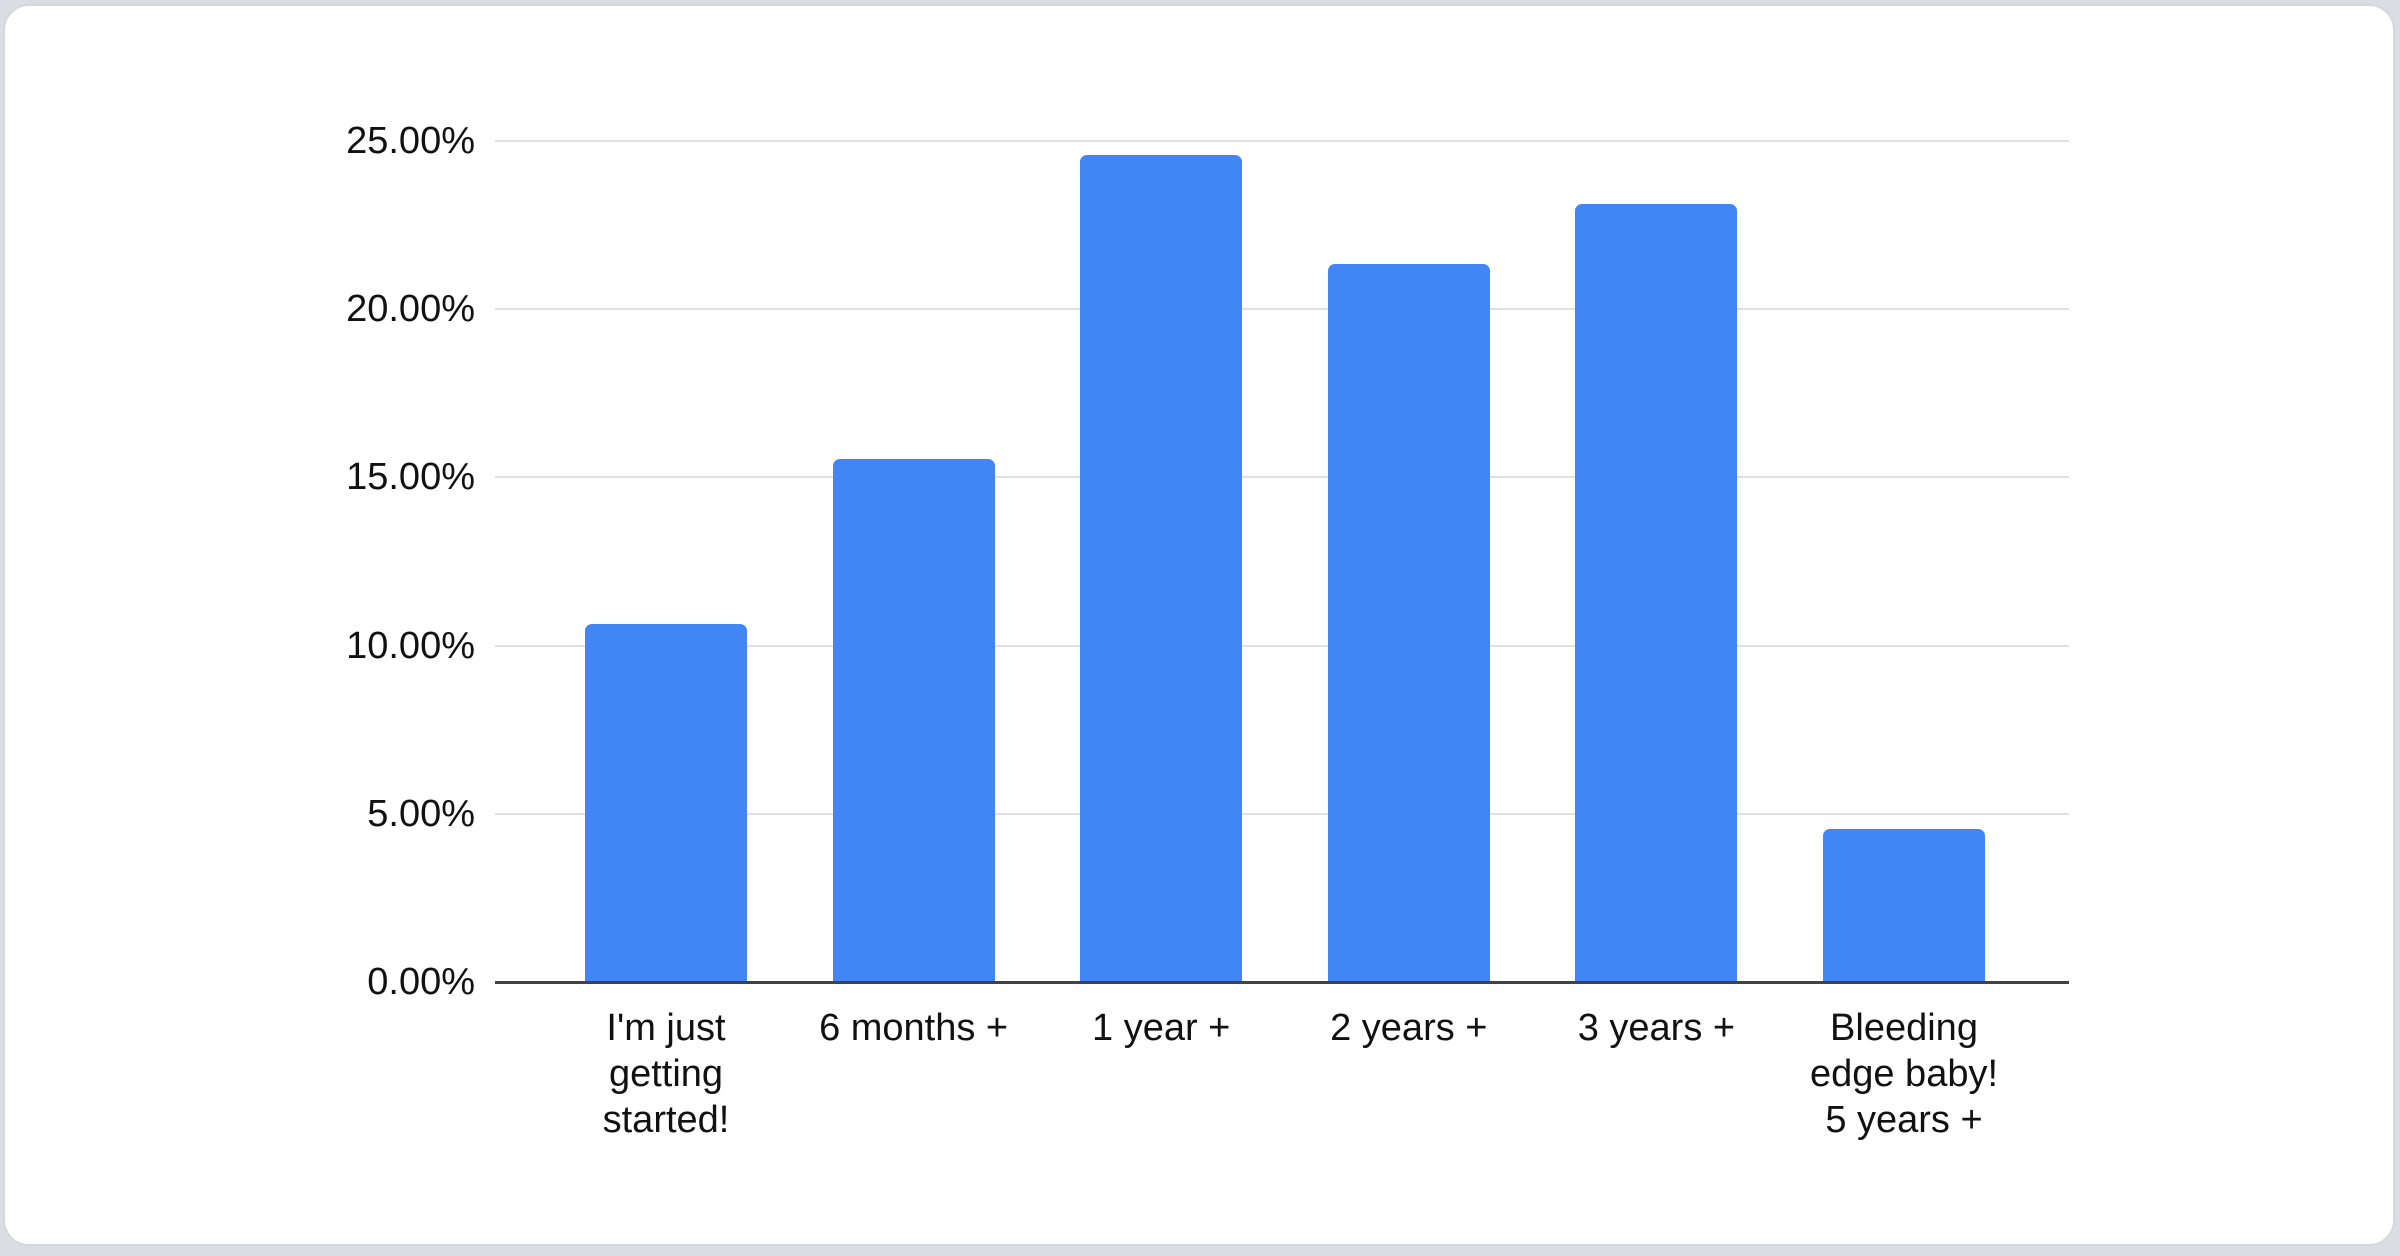 This screenshot has width=2400, height=1256. Describe the element at coordinates (914, 1028) in the screenshot. I see `x-tick-label: 6 months +` at that location.